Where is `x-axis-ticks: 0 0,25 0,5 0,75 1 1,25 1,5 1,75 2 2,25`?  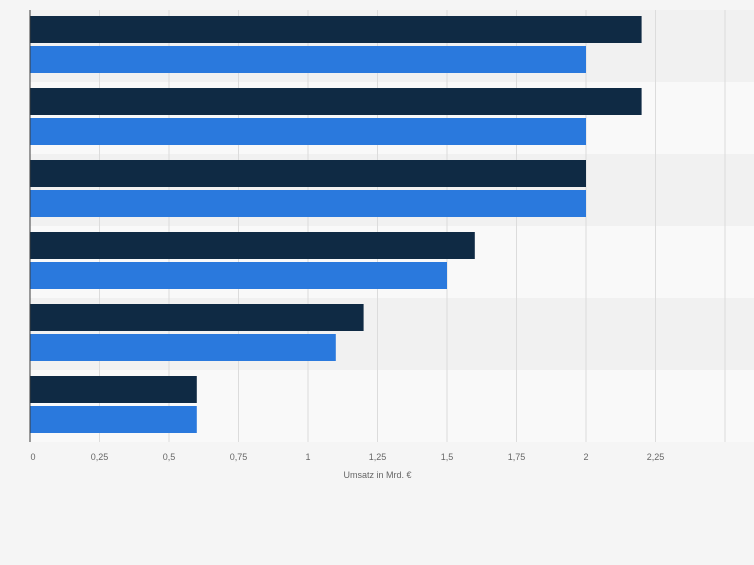
x-axis-ticks: 0 0,25 0,5 0,75 1 1,25 1,5 1,75 2 2,25 is located at coordinates (347, 457).